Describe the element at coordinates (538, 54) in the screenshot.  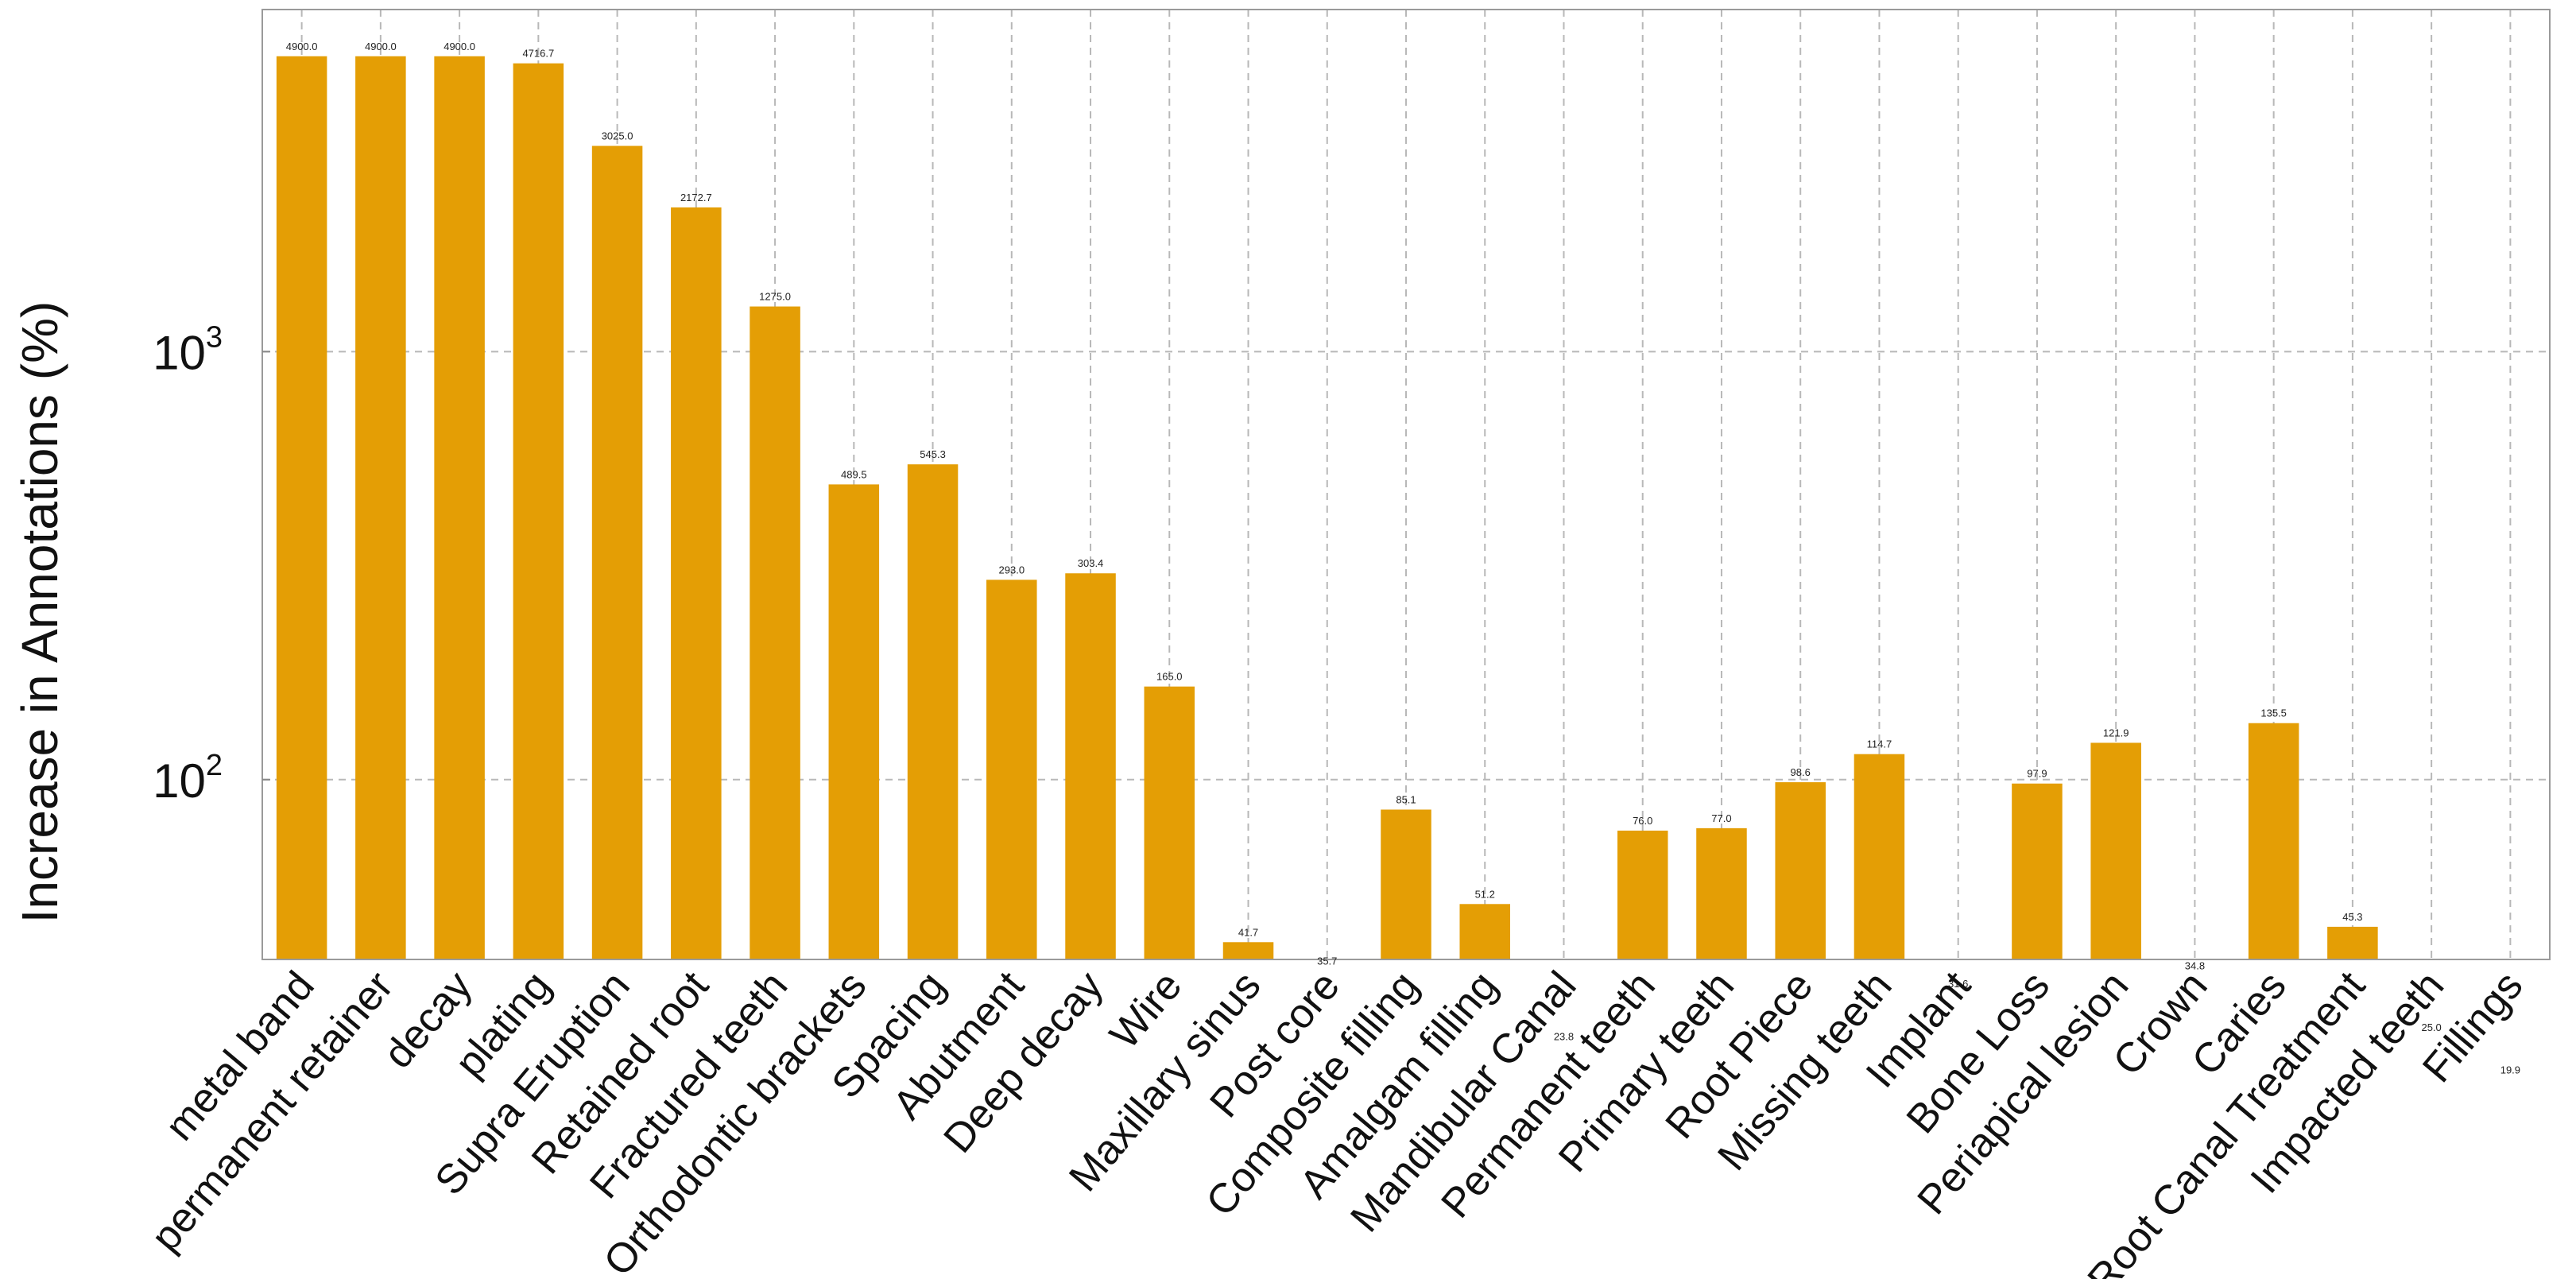
I see `bar-value-label: 4716.7` at that location.